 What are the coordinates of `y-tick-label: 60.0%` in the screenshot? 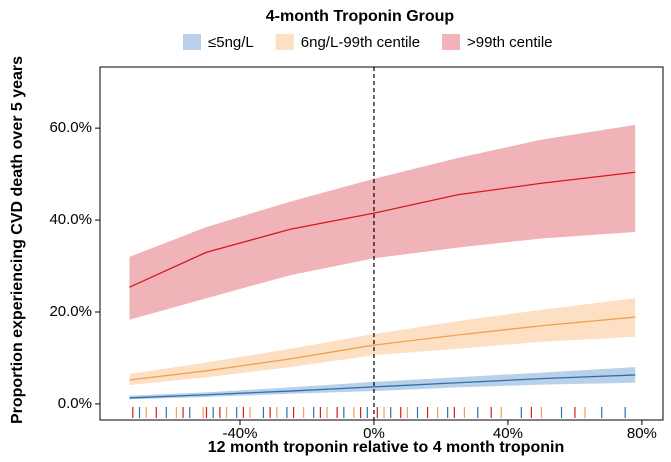 It's located at (70, 127).